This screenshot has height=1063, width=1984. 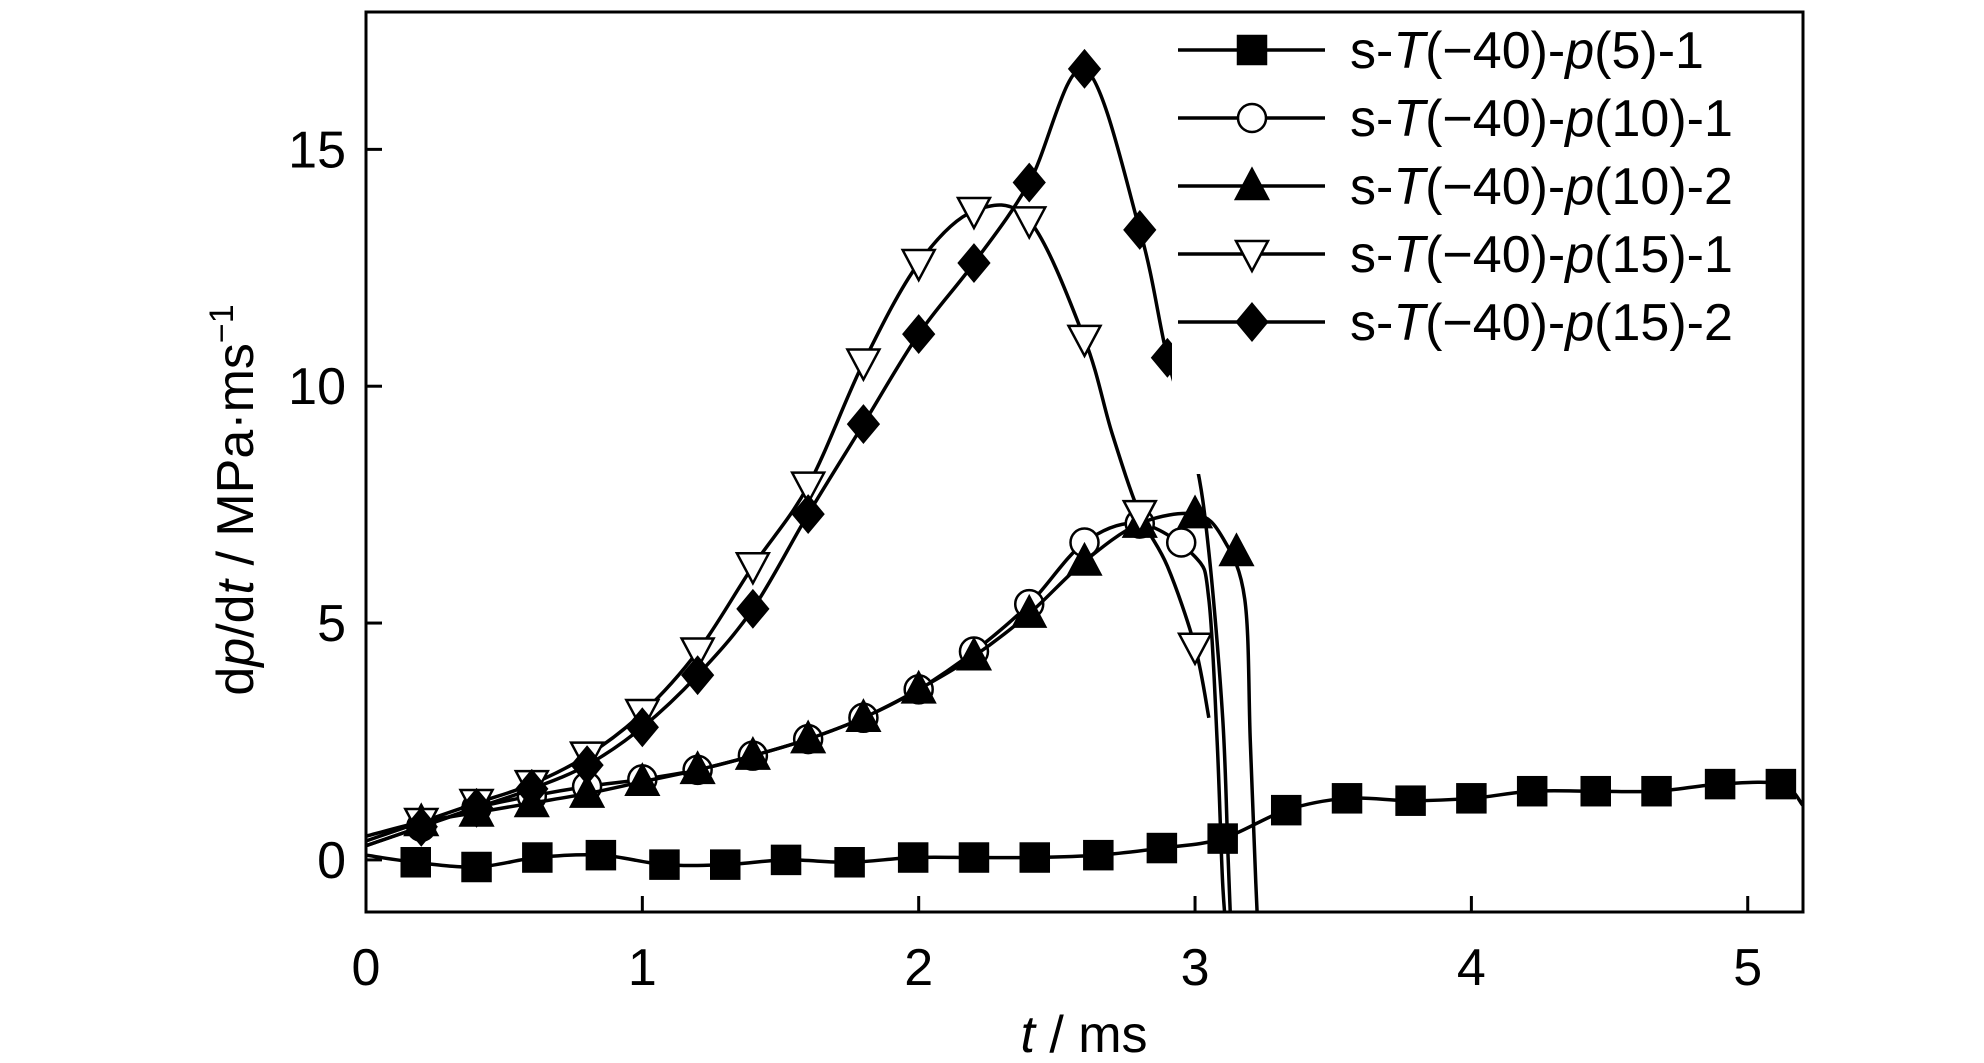 I want to click on legend-label: s-T(−40)-p(15)-2, so click(x=1541, y=323).